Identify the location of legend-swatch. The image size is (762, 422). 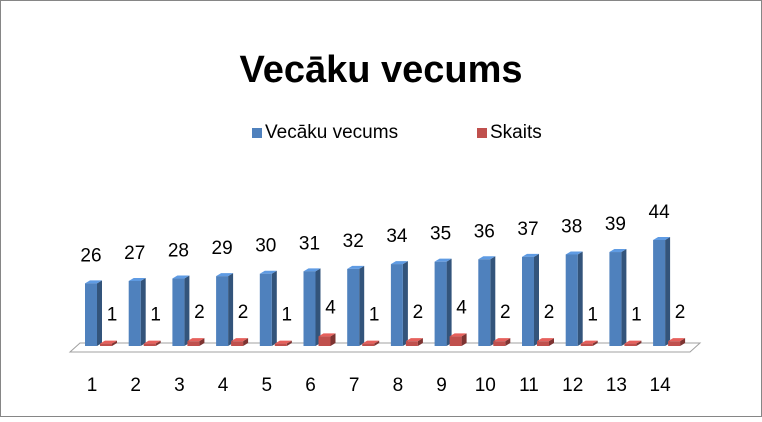
(482, 133).